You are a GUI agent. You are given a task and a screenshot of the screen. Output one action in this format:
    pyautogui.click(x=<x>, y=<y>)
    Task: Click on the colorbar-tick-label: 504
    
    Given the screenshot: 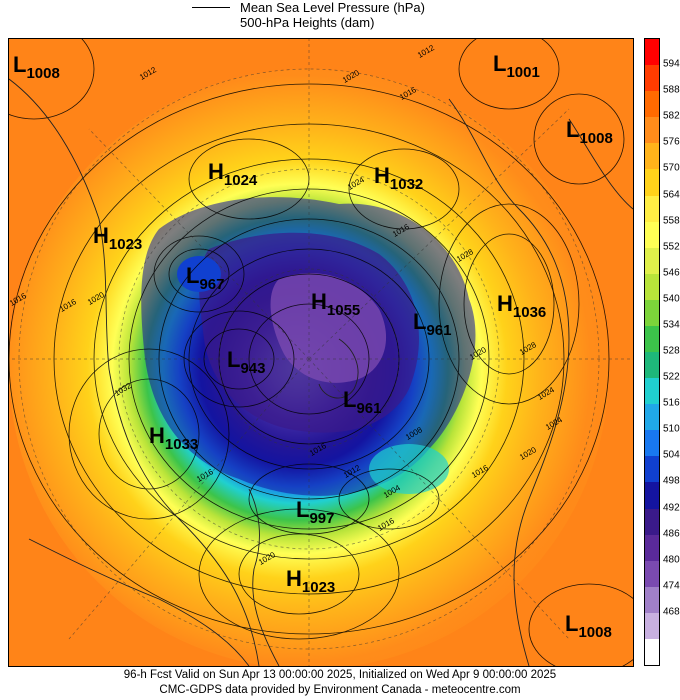 What is the action you would take?
    pyautogui.click(x=671, y=455)
    